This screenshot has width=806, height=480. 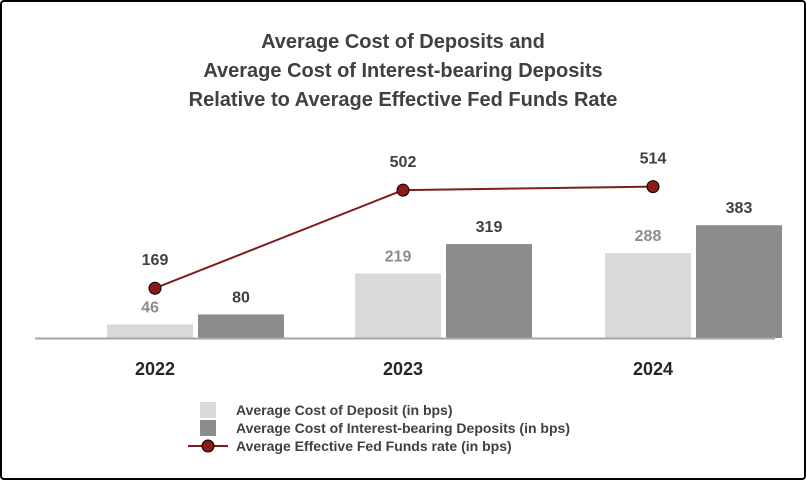 What do you see at coordinates (489, 291) in the screenshot?
I see `bar-cost-of-ib-deposits-2023` at bounding box center [489, 291].